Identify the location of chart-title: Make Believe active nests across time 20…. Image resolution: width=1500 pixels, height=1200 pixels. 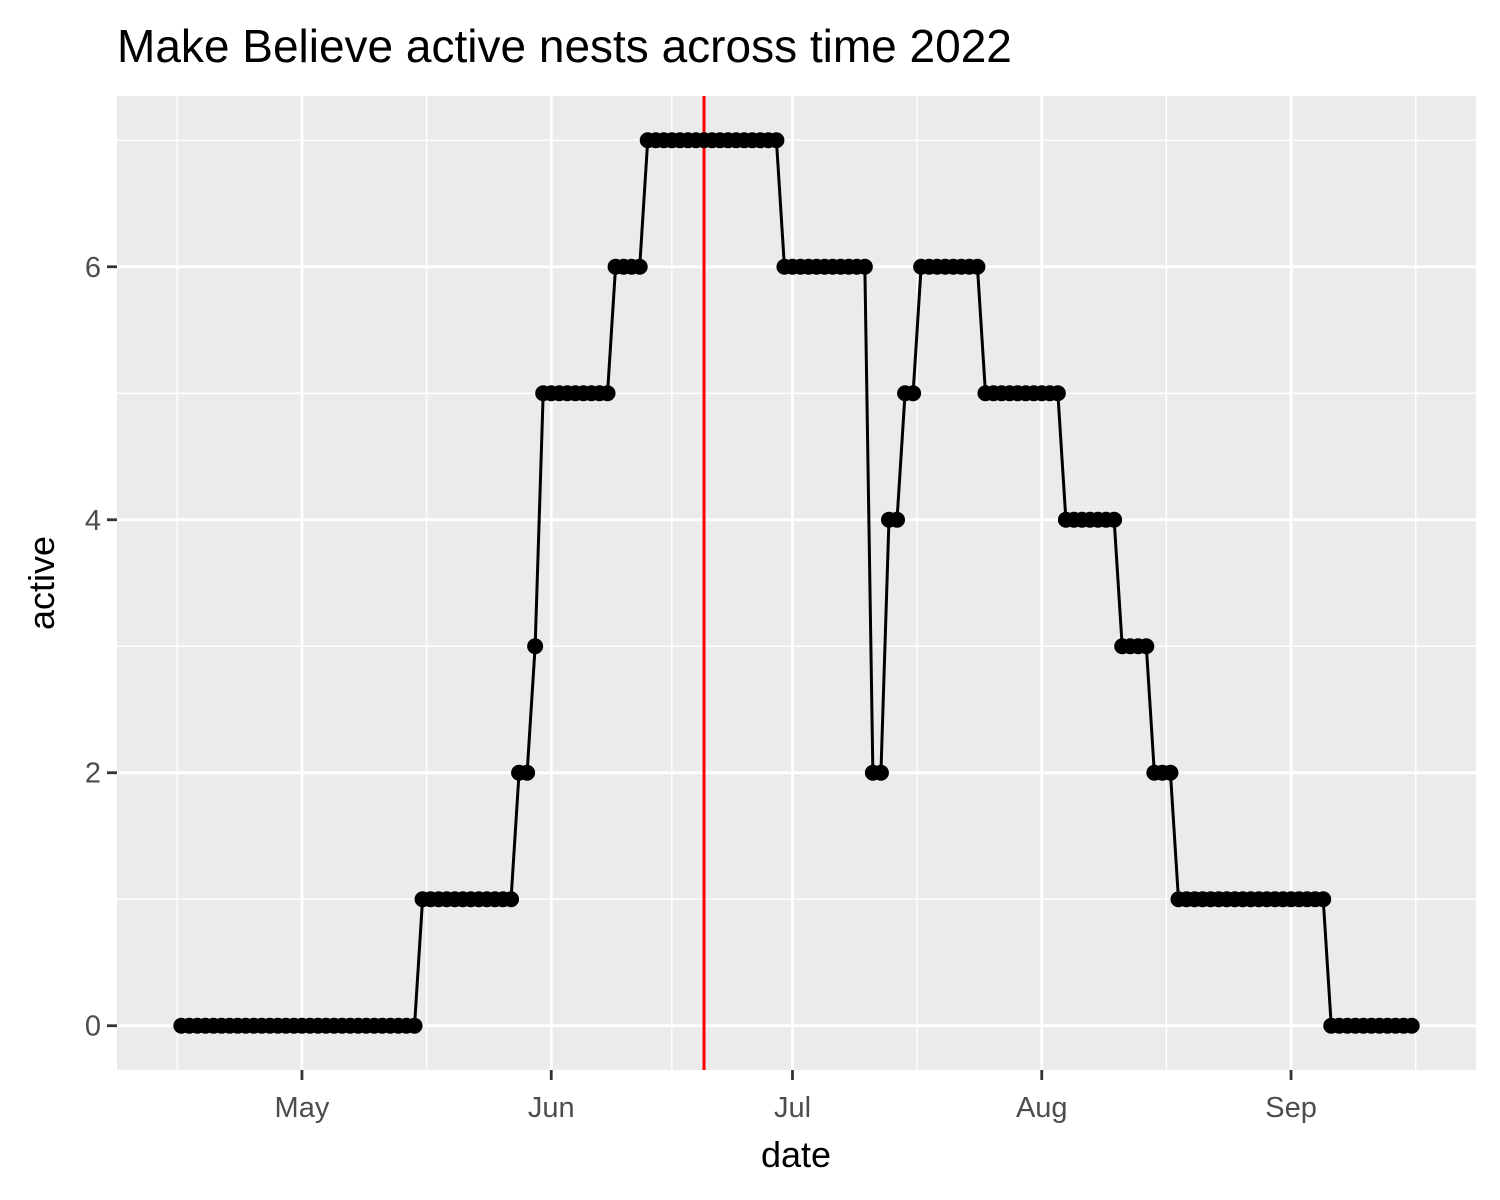
(564, 46).